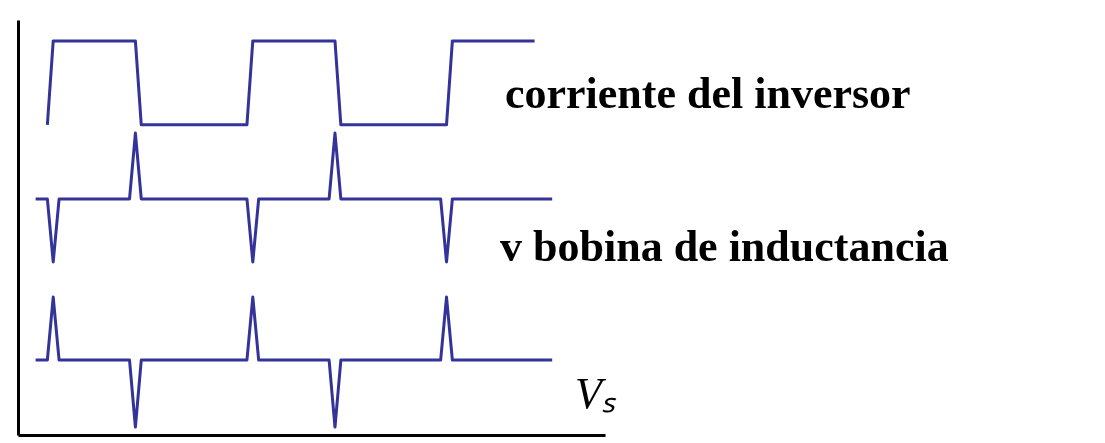  What do you see at coordinates (724, 246) in the screenshot?
I see `series-label: v bobina de inductancia` at bounding box center [724, 246].